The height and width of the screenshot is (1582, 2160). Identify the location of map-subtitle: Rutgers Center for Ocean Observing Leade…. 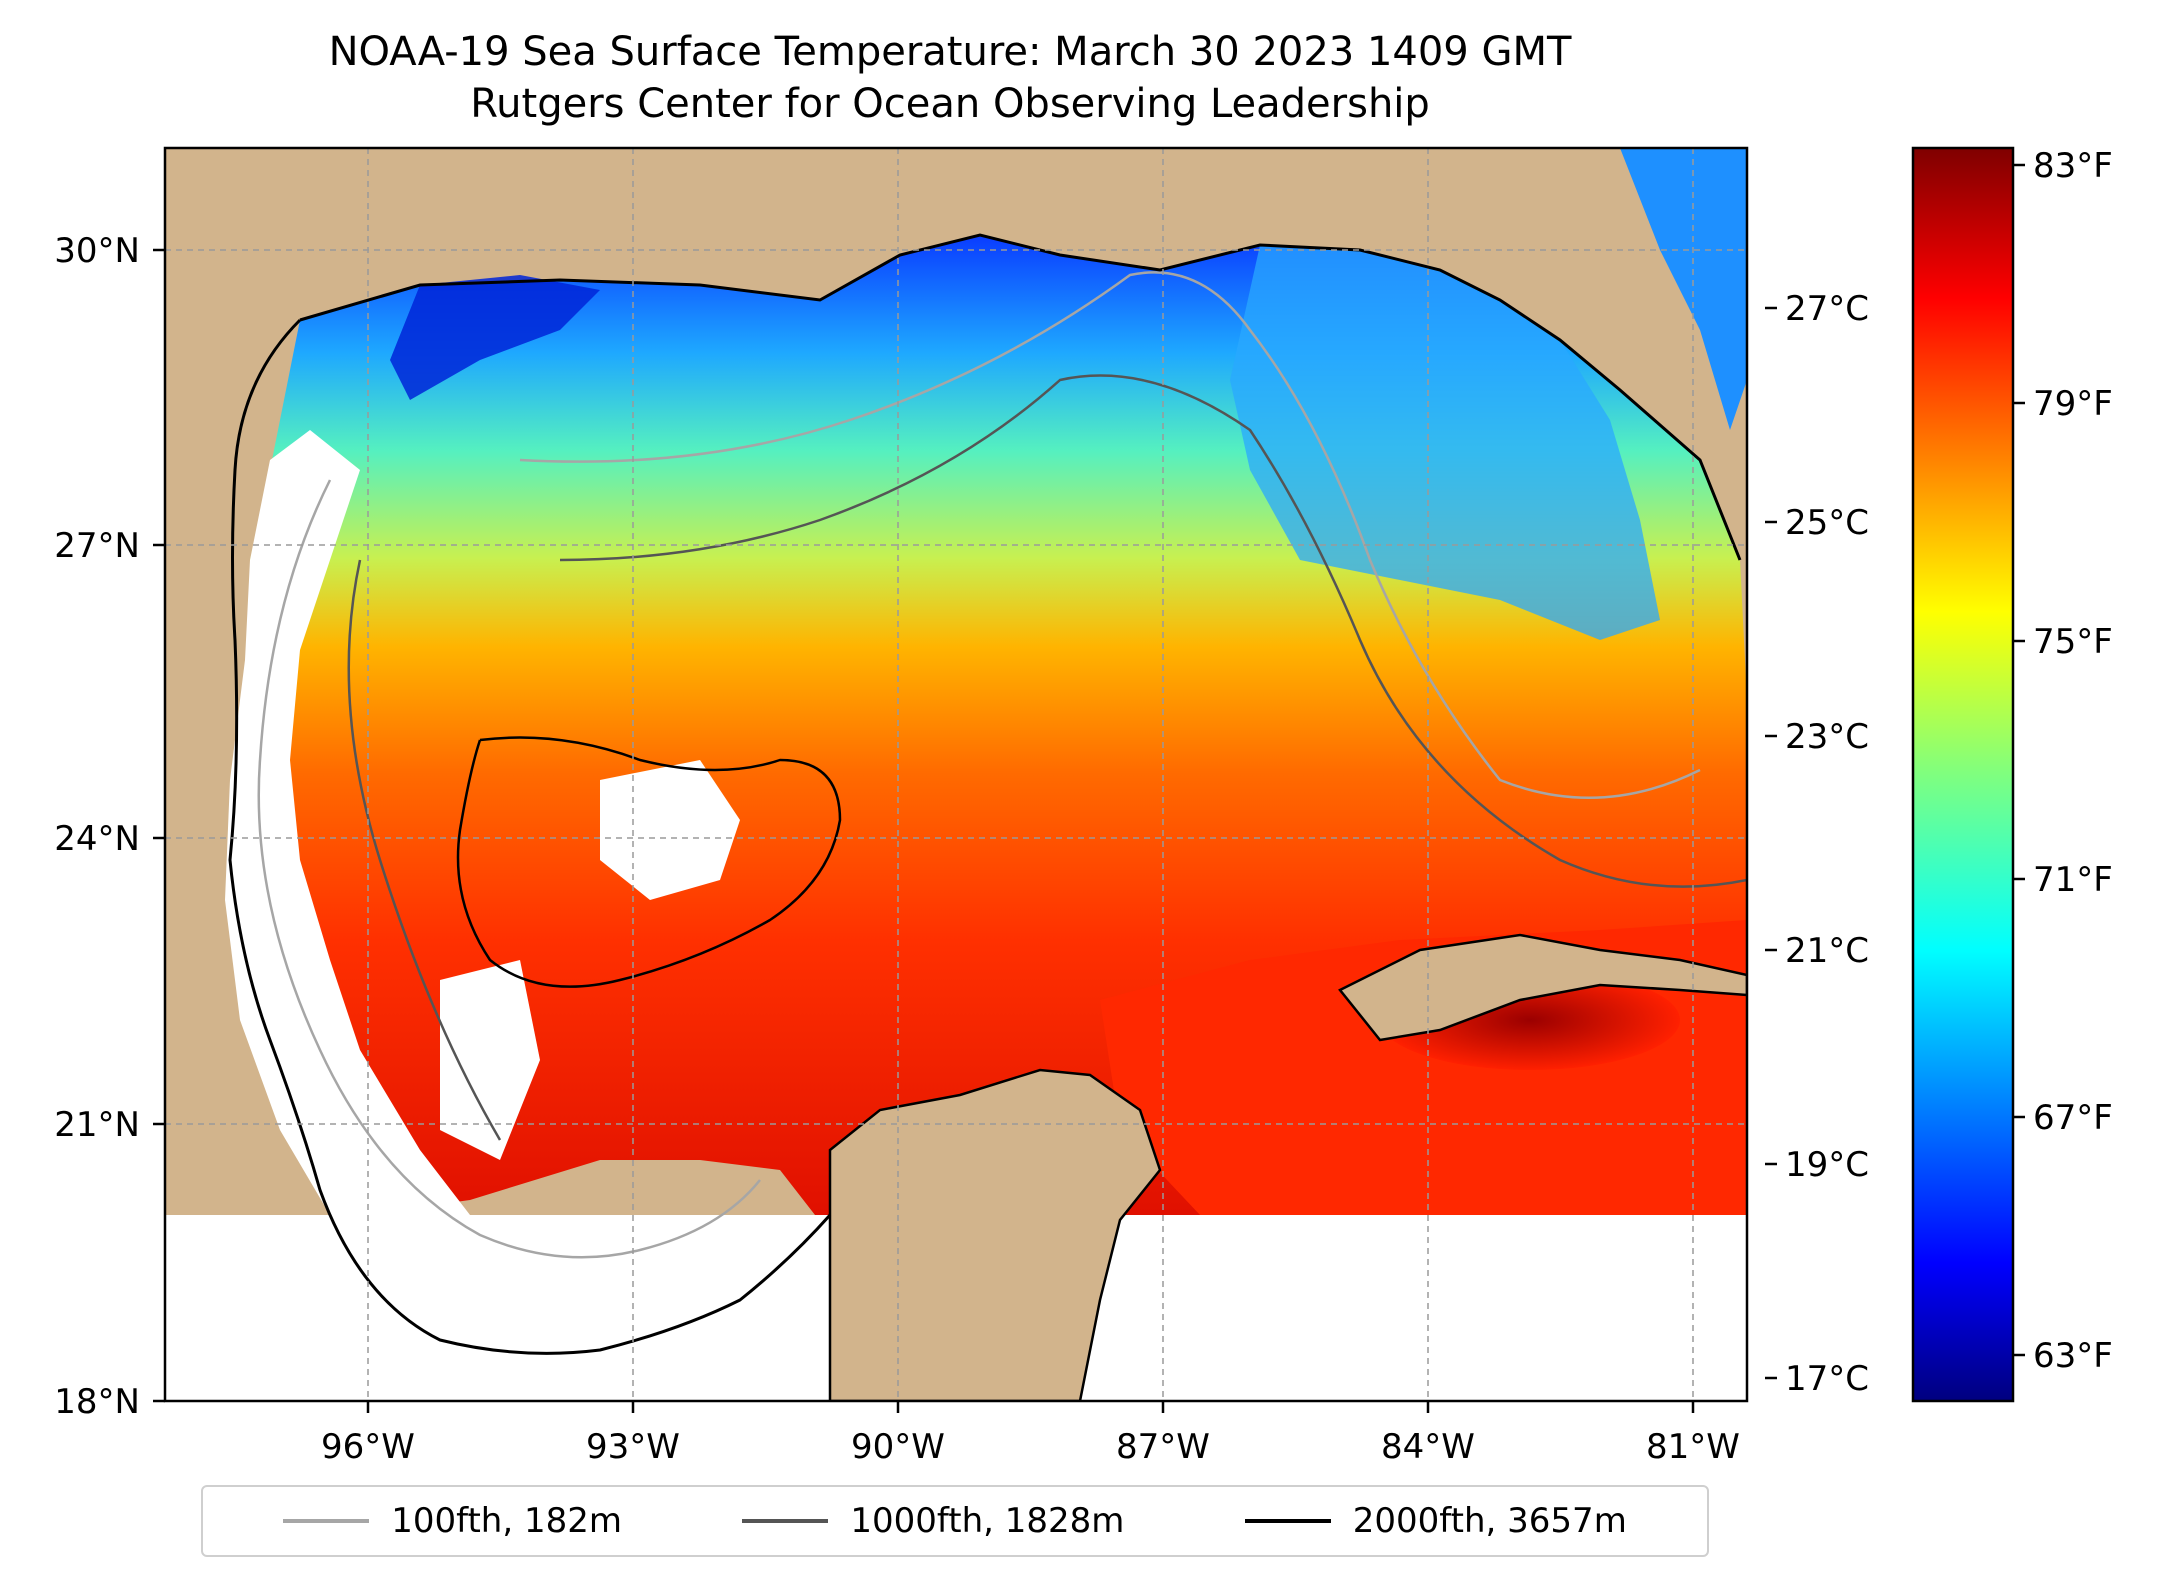
(950, 104).